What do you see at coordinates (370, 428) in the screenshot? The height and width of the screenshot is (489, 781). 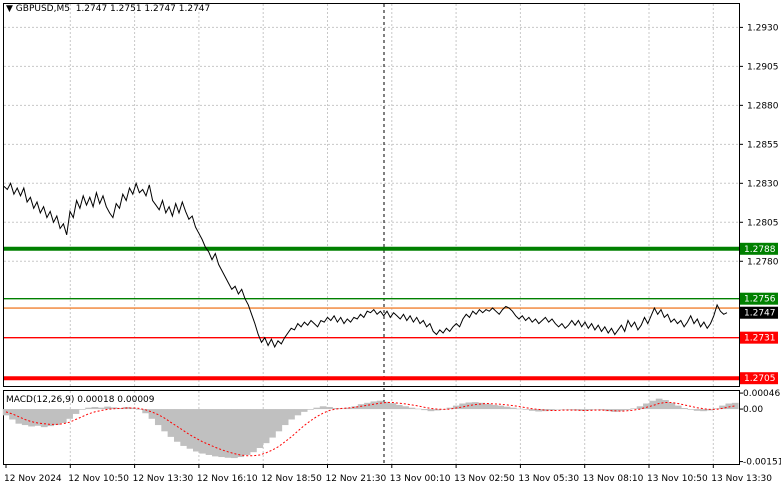 I see `macd-indicator` at bounding box center [370, 428].